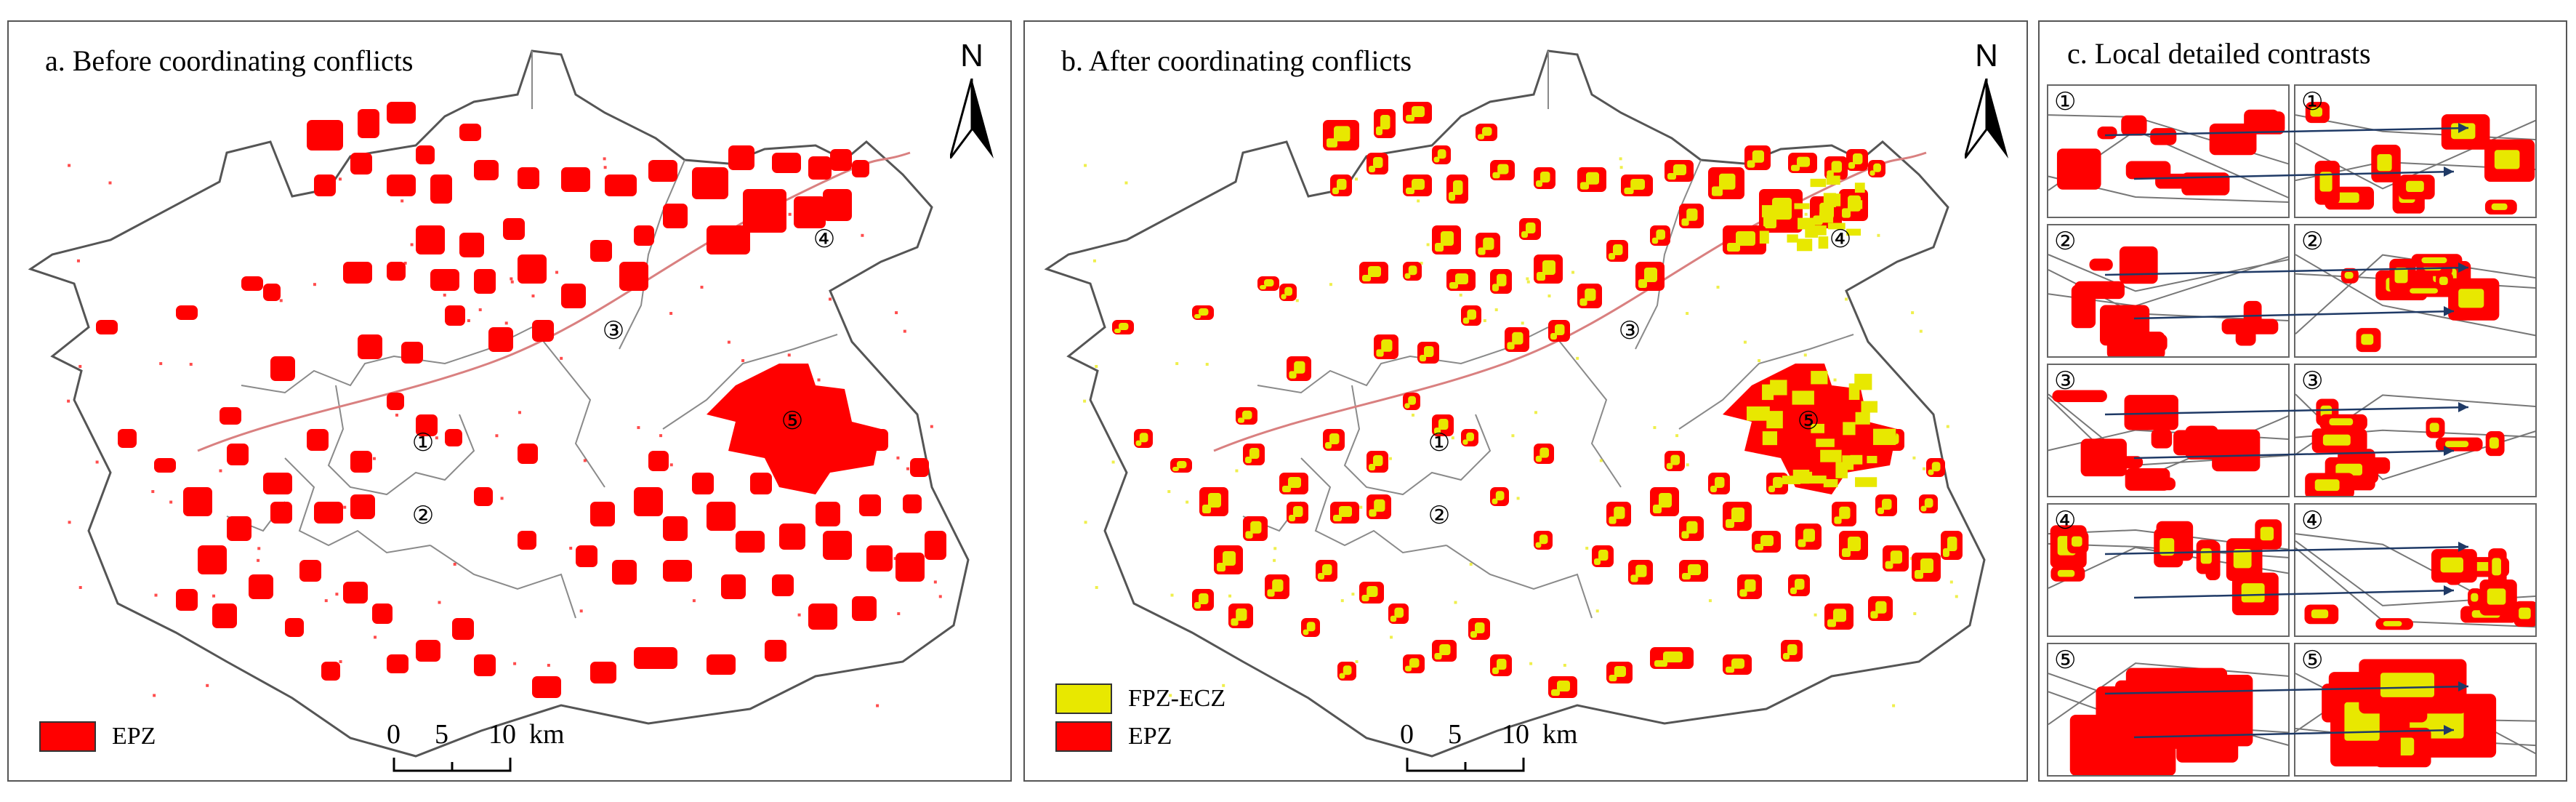  I want to click on contrast-map, so click(2415, 303).